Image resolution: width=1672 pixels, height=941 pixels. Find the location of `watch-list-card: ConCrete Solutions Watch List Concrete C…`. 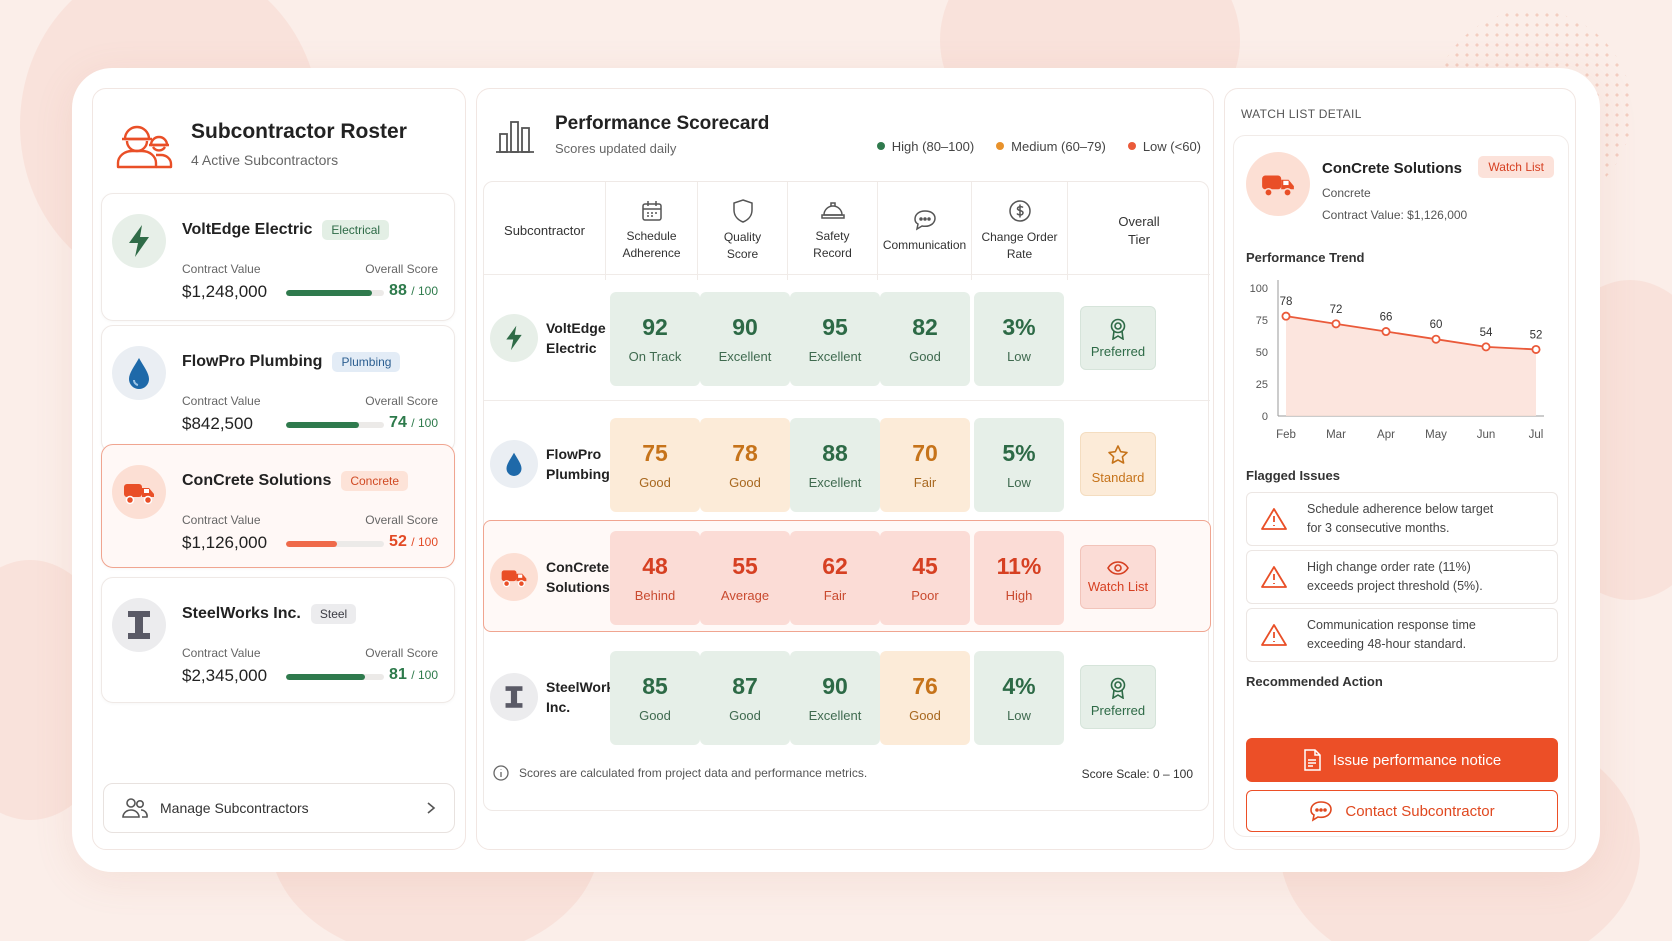

watch-list-card: ConCrete Solutions Watch List Concrete C… is located at coordinates (1401, 486).